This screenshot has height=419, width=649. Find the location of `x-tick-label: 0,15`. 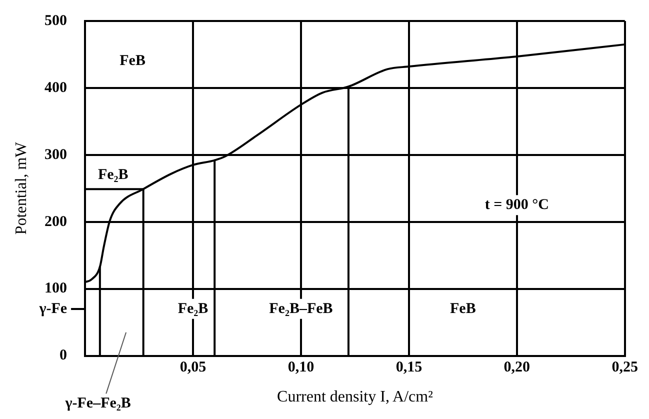

x-tick-label: 0,15 is located at coordinates (409, 368).